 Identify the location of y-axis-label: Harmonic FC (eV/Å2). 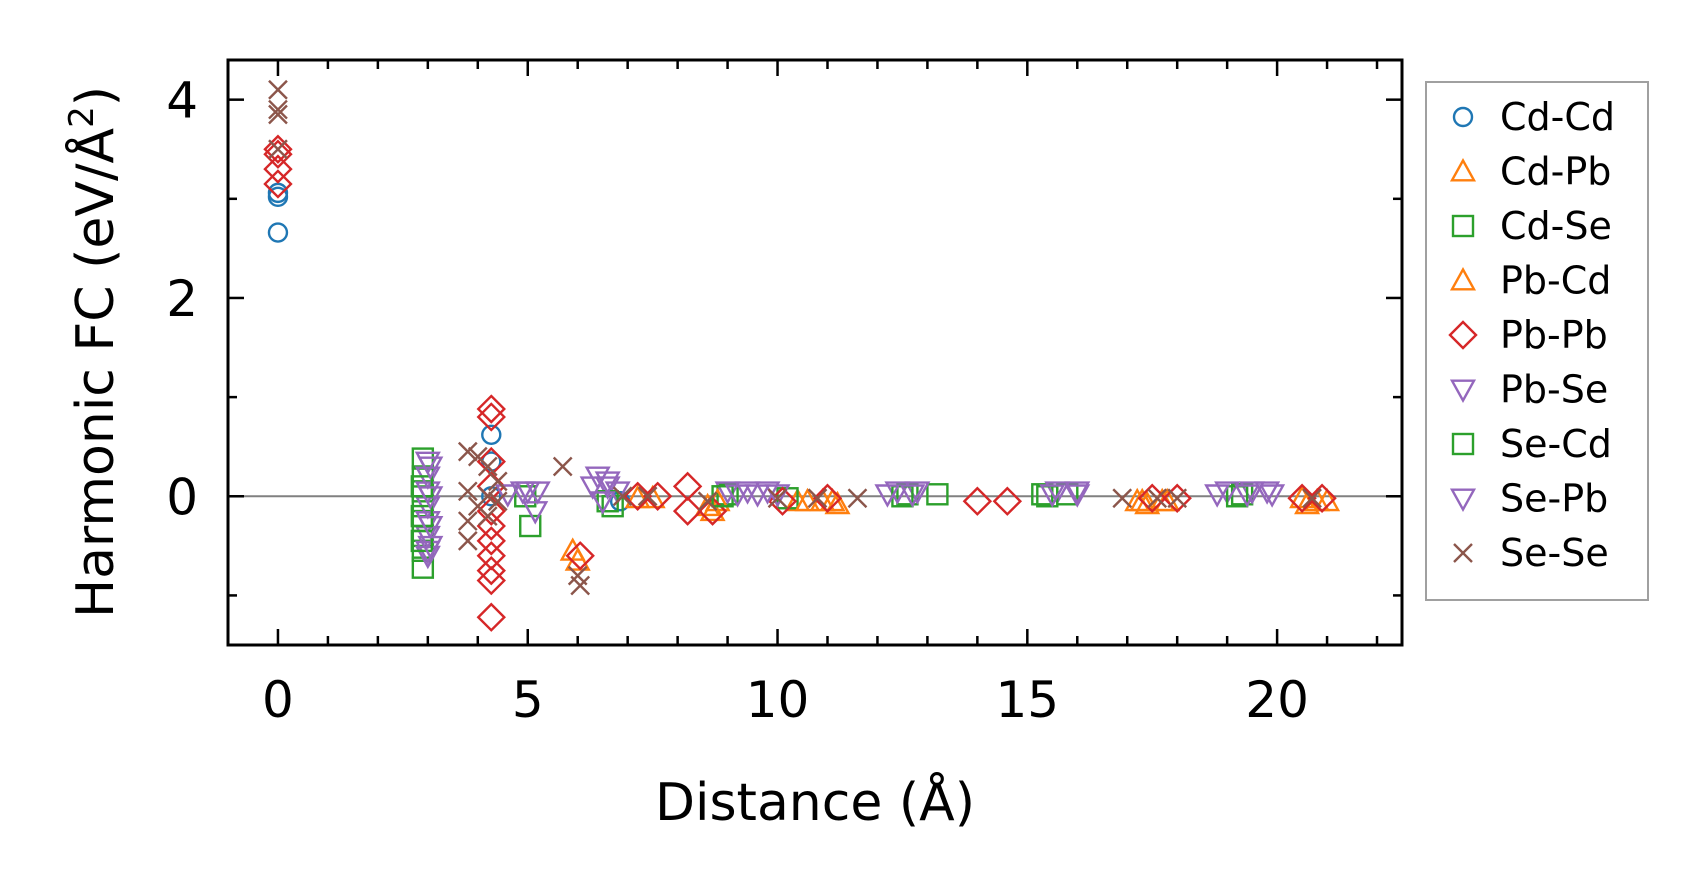
(94, 352).